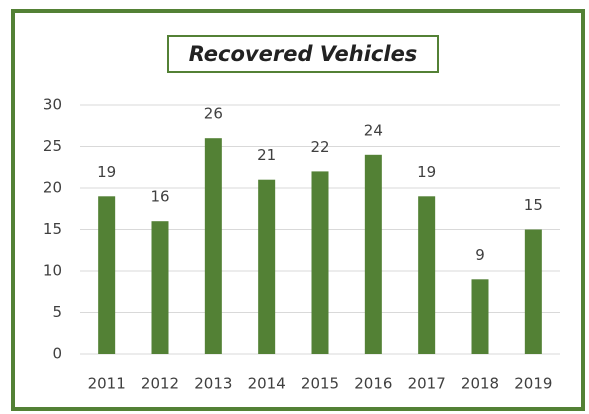 This screenshot has width=589, height=414. I want to click on data-label: 26, so click(213, 114).